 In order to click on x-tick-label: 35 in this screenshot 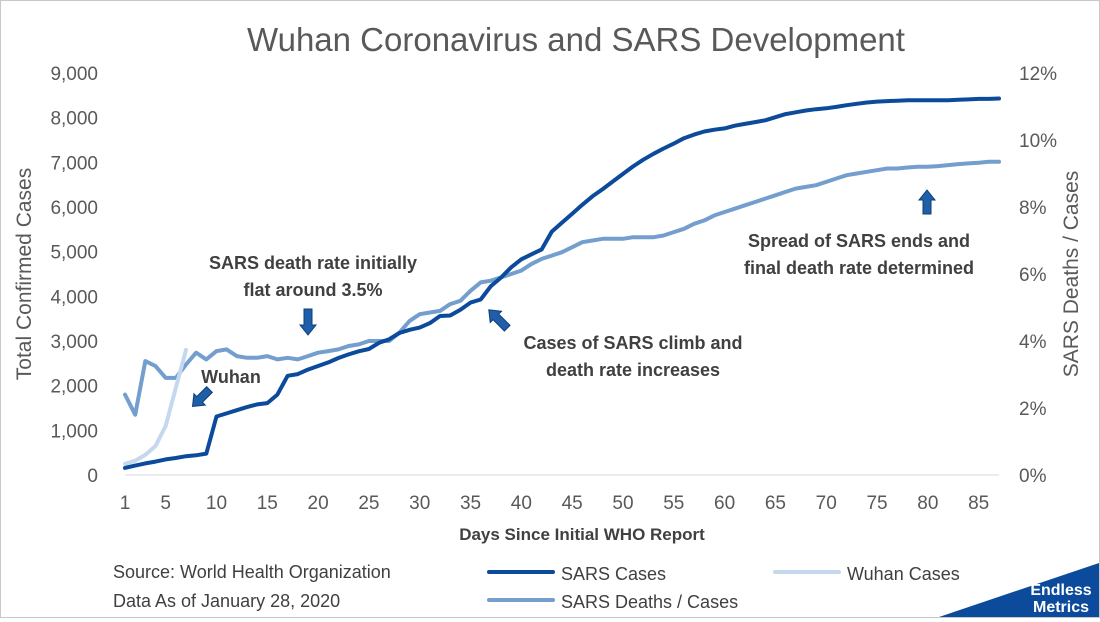, I will do `click(470, 503)`.